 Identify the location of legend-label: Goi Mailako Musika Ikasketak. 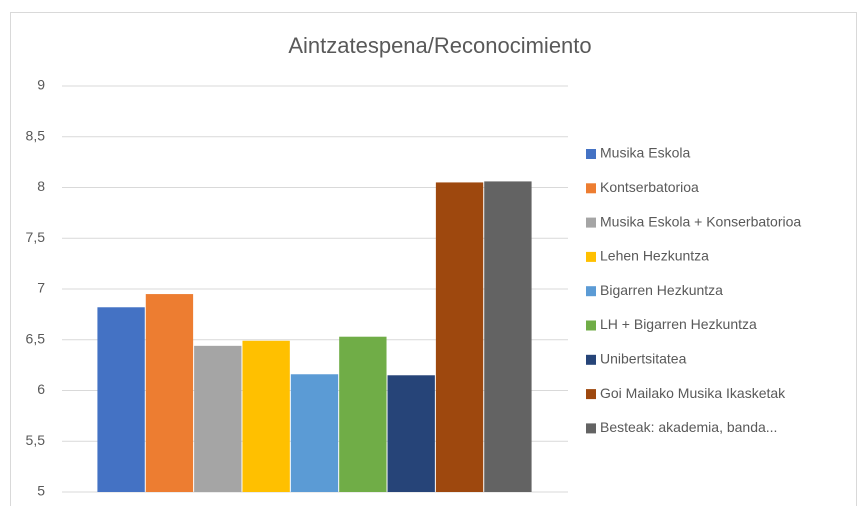
(693, 393).